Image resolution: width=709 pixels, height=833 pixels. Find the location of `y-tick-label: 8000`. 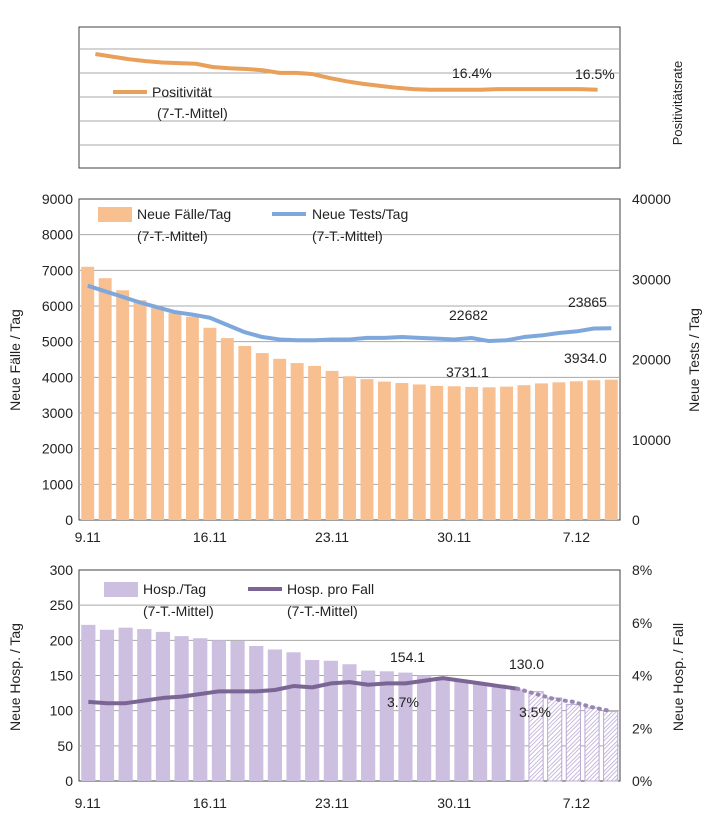

y-tick-label: 8000 is located at coordinates (57, 235).